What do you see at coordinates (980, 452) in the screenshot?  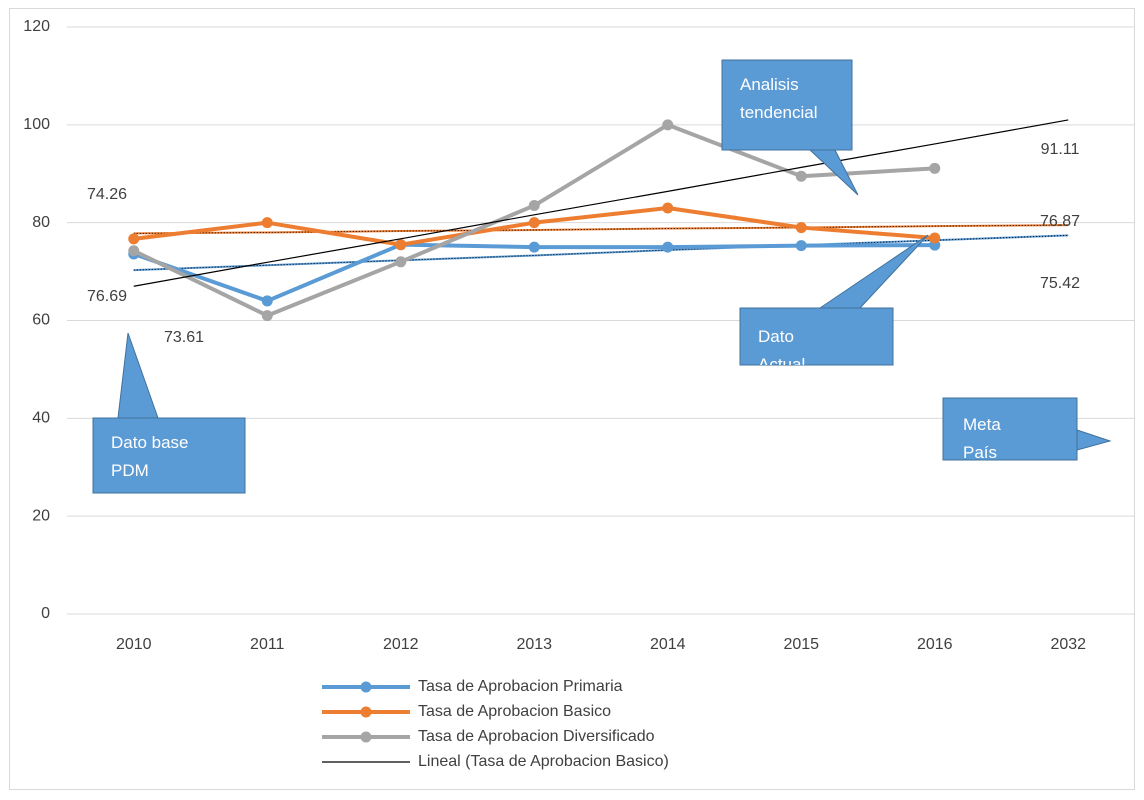 I see `callout-text: País` at bounding box center [980, 452].